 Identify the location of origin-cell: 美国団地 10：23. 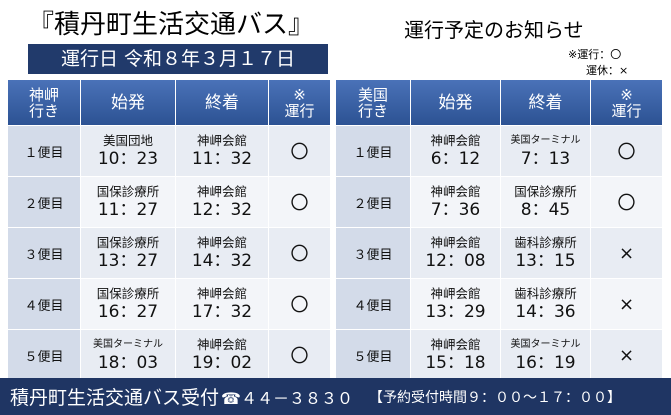
(128, 151).